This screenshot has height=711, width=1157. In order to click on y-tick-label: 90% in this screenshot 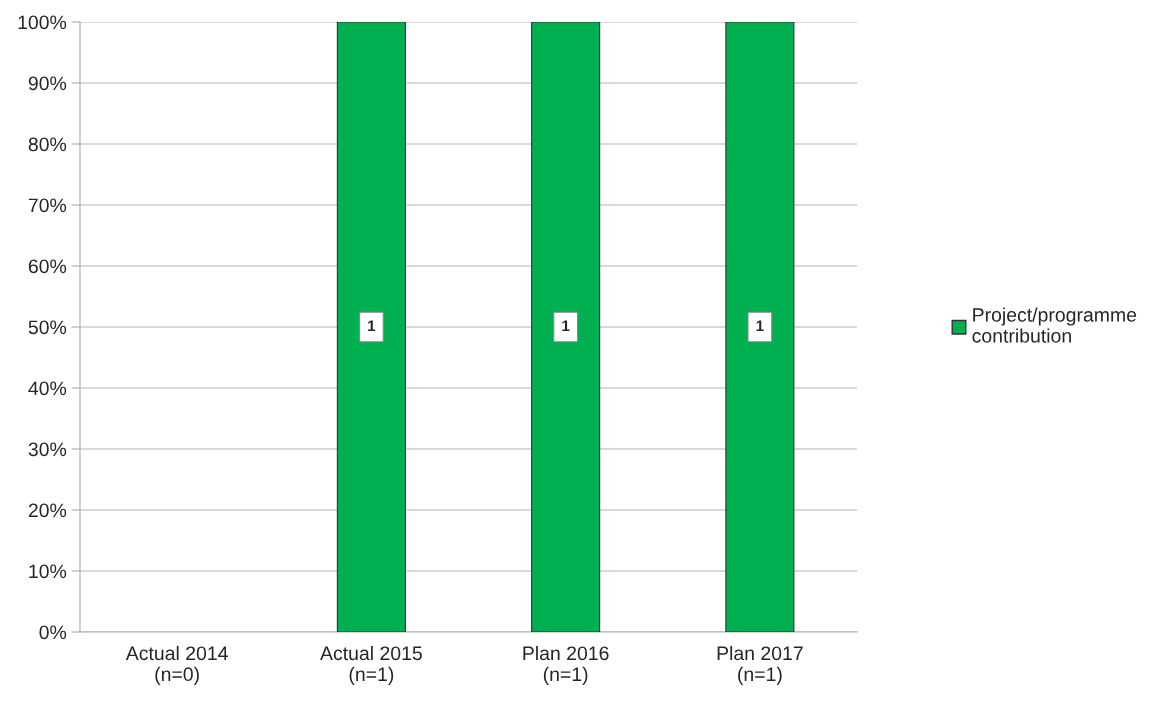, I will do `click(47, 83)`.